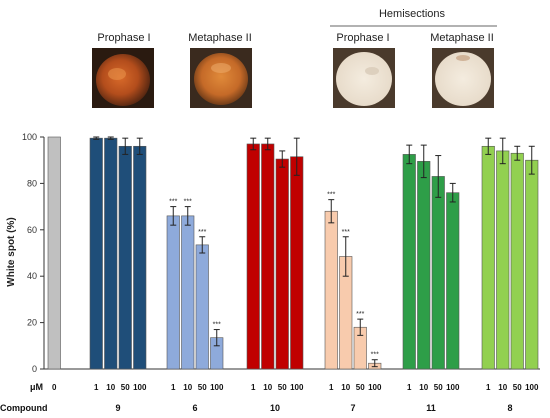 The height and width of the screenshot is (418, 550). I want to click on y-tick-label: 80, so click(32, 183).